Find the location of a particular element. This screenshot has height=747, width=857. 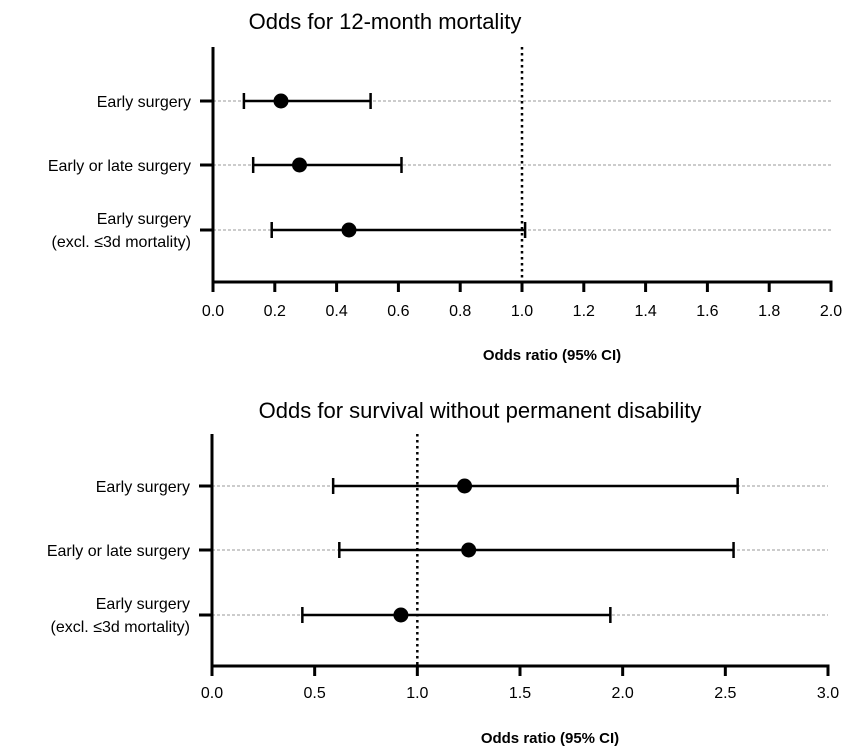

x-tick-label: 1.5 is located at coordinates (520, 693).